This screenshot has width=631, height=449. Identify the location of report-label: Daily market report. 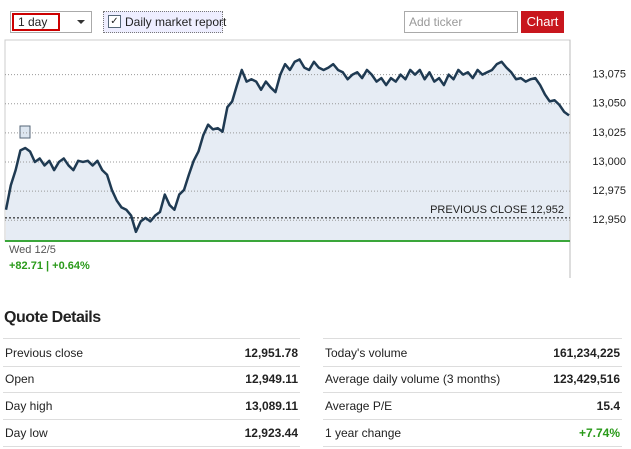
(176, 22).